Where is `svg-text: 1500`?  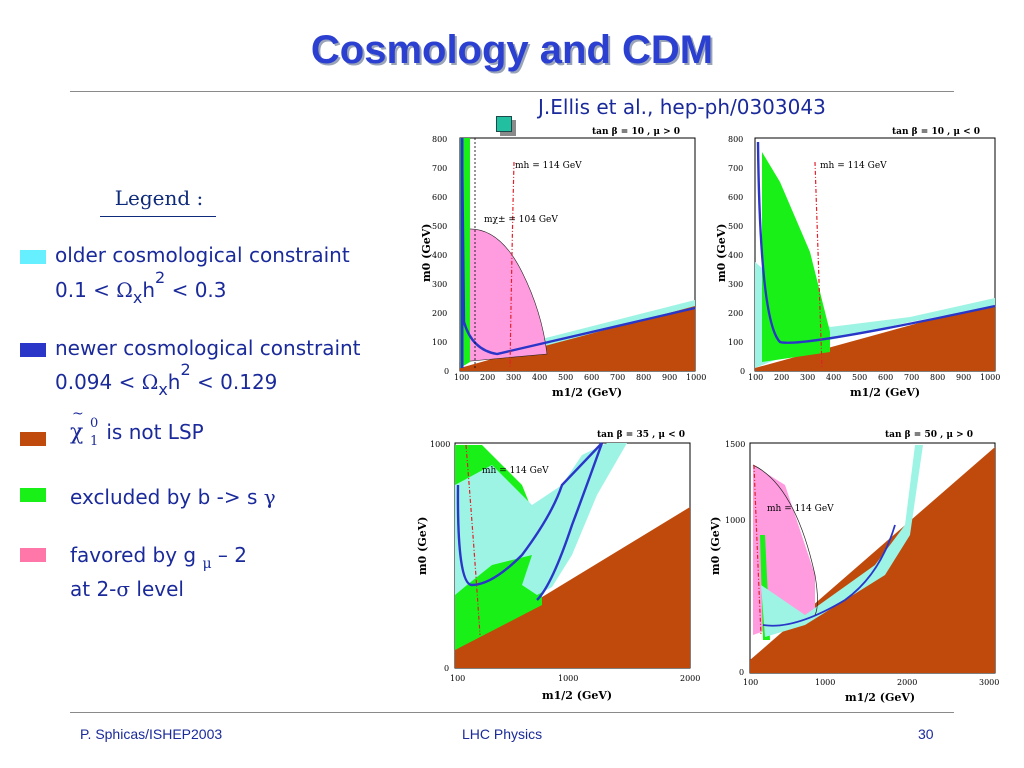 svg-text: 1500 is located at coordinates (735, 444).